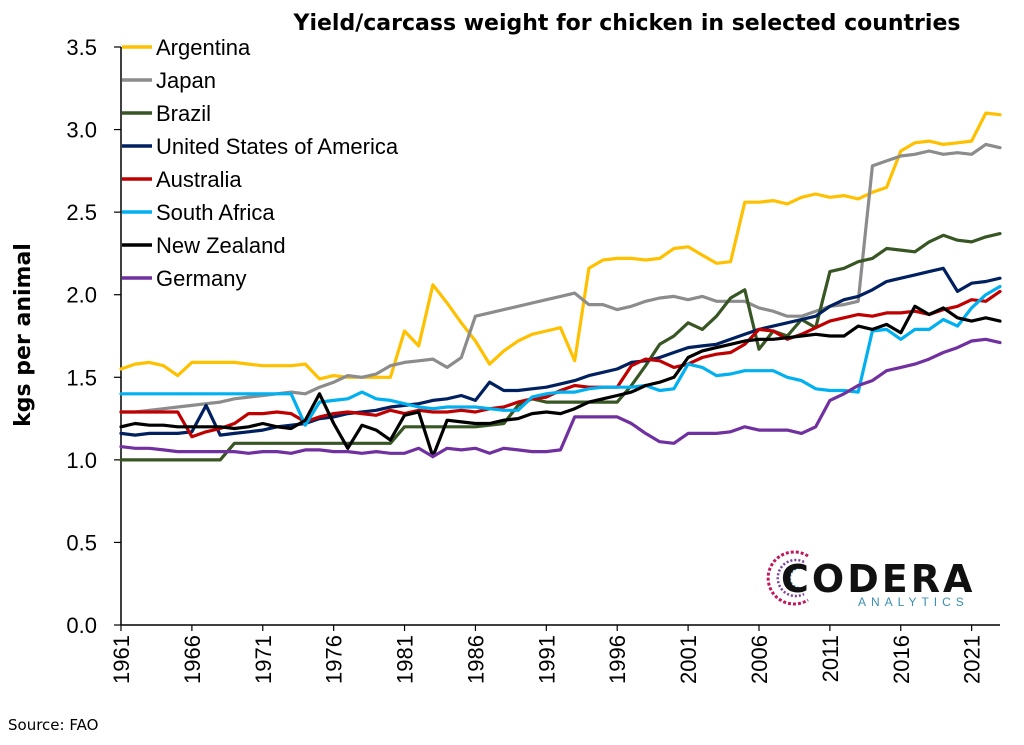 The width and height of the screenshot is (1024, 745). Describe the element at coordinates (81, 625) in the screenshot. I see `y-tick-label: 0.0` at that location.